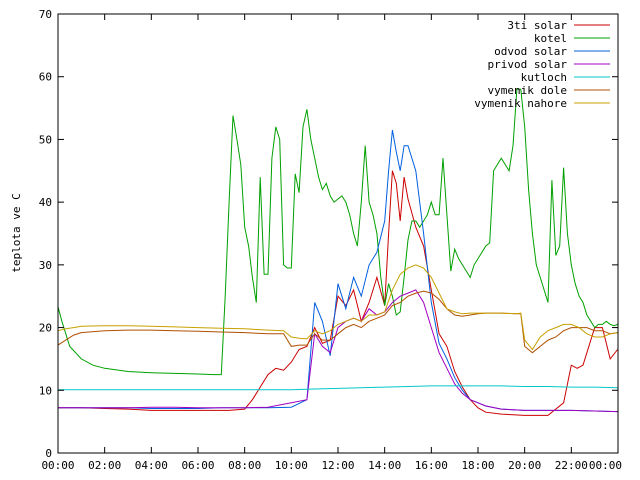 The height and width of the screenshot is (480, 640). Describe the element at coordinates (477, 465) in the screenshot. I see `x-tick-label-9: 18:00` at that location.